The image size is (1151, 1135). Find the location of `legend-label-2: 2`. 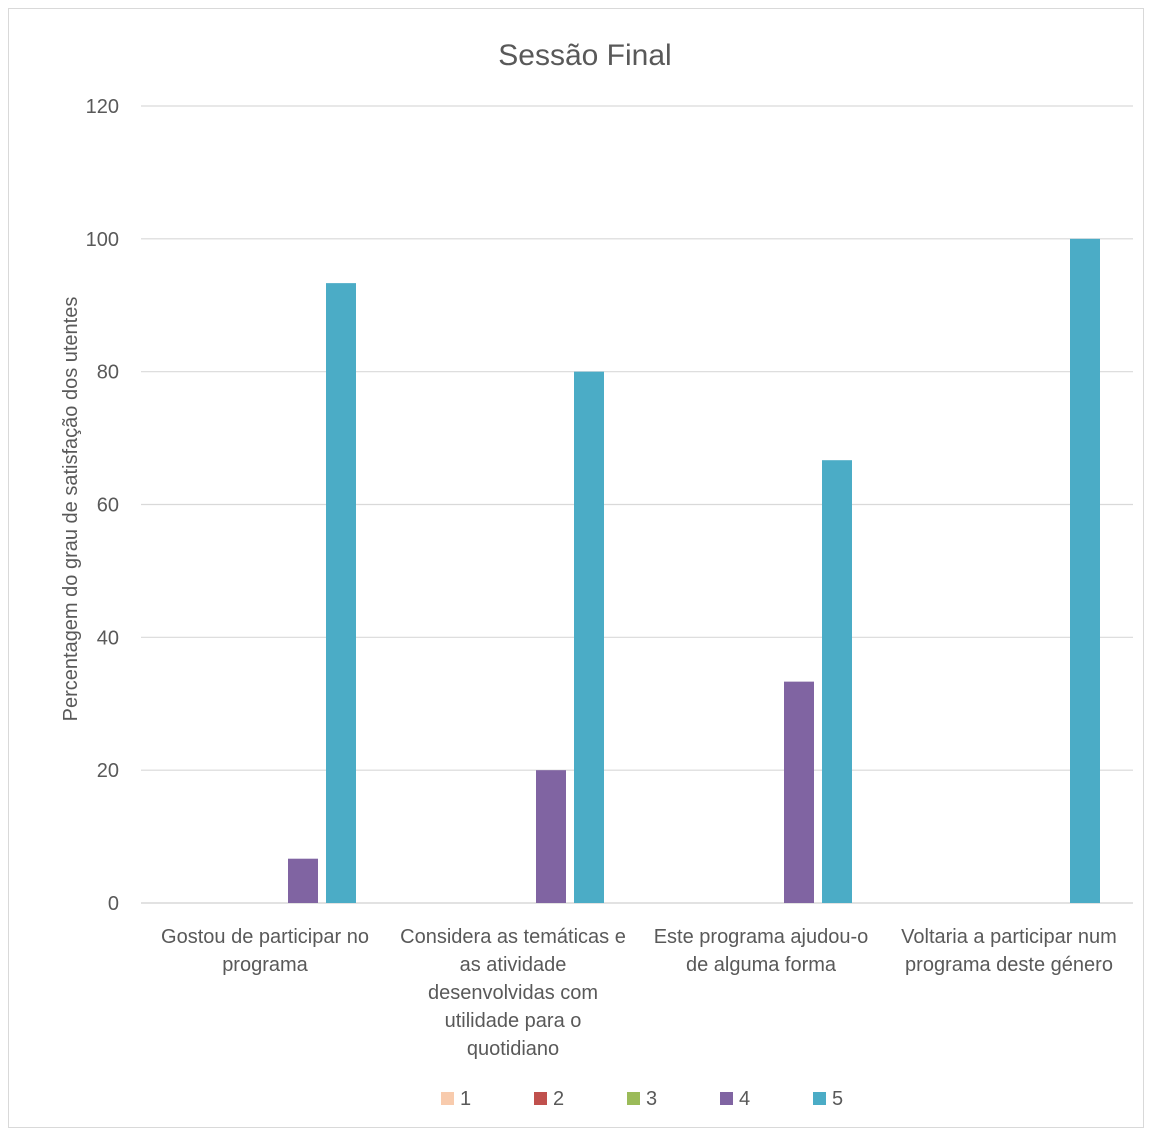

legend-label-2: 2 is located at coordinates (558, 1099).